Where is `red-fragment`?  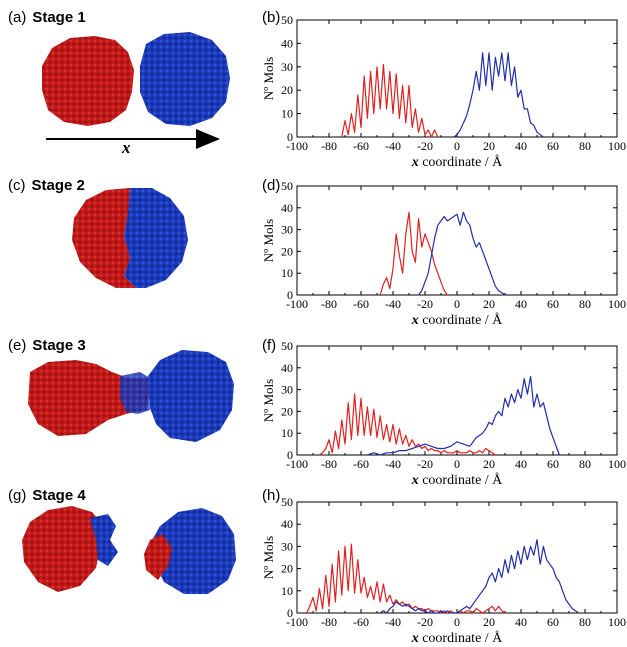
red-fragment is located at coordinates (158, 557).